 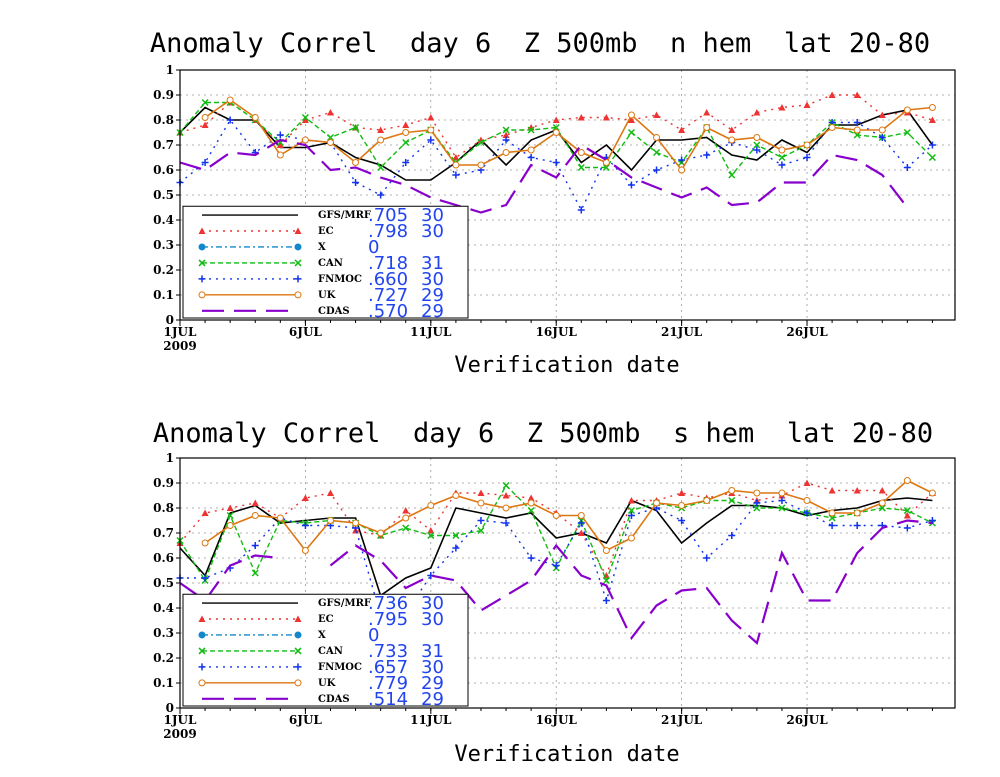 I want to click on y-tick-label: 0.8, so click(x=163, y=120).